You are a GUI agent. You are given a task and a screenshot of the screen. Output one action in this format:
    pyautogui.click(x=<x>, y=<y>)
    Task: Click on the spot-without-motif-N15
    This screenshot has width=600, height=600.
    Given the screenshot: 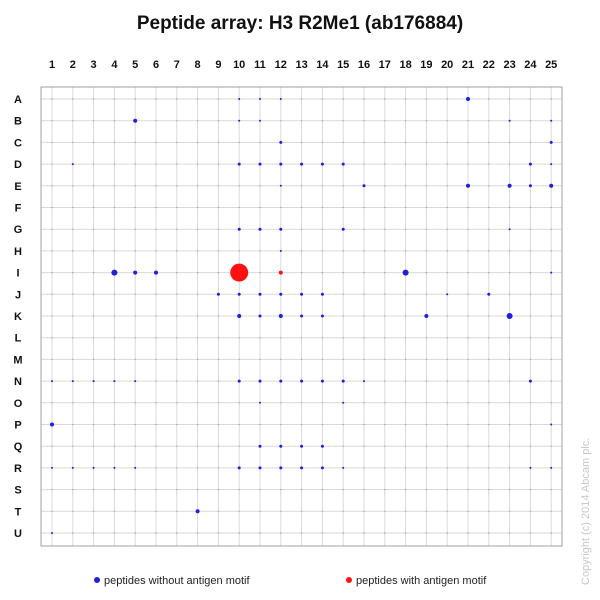 What is the action you would take?
    pyautogui.click(x=343, y=381)
    